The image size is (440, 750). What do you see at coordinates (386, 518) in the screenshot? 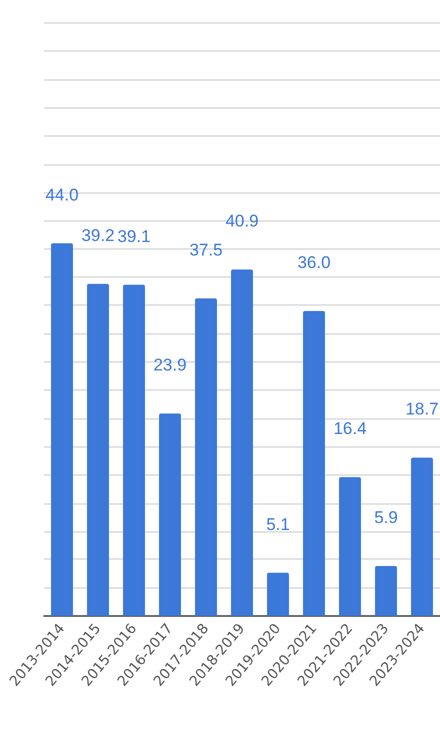
I see `data-label: 5.9` at bounding box center [386, 518].